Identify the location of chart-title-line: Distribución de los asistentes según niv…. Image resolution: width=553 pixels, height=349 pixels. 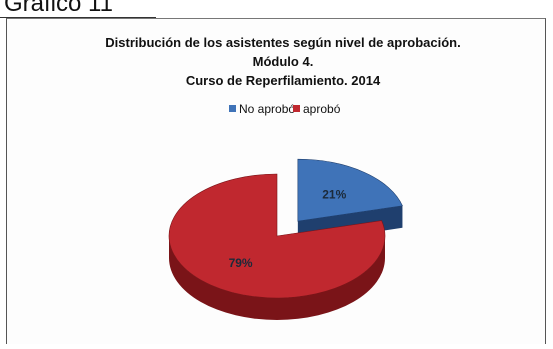
(282, 42).